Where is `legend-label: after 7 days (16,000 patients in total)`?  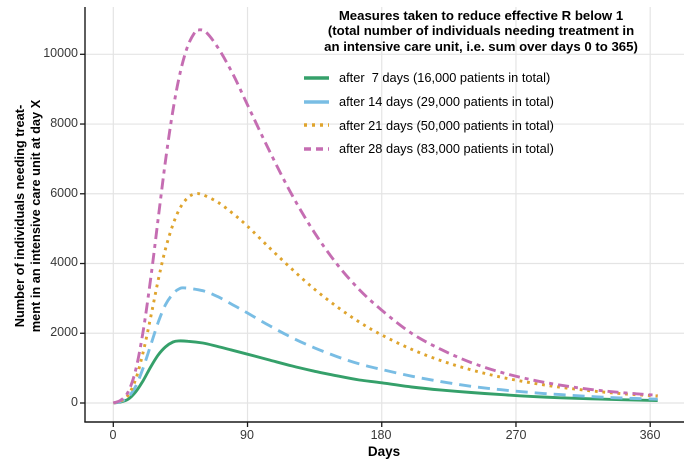
legend-label: after 7 days (16,000 patients in total) is located at coordinates (445, 78).